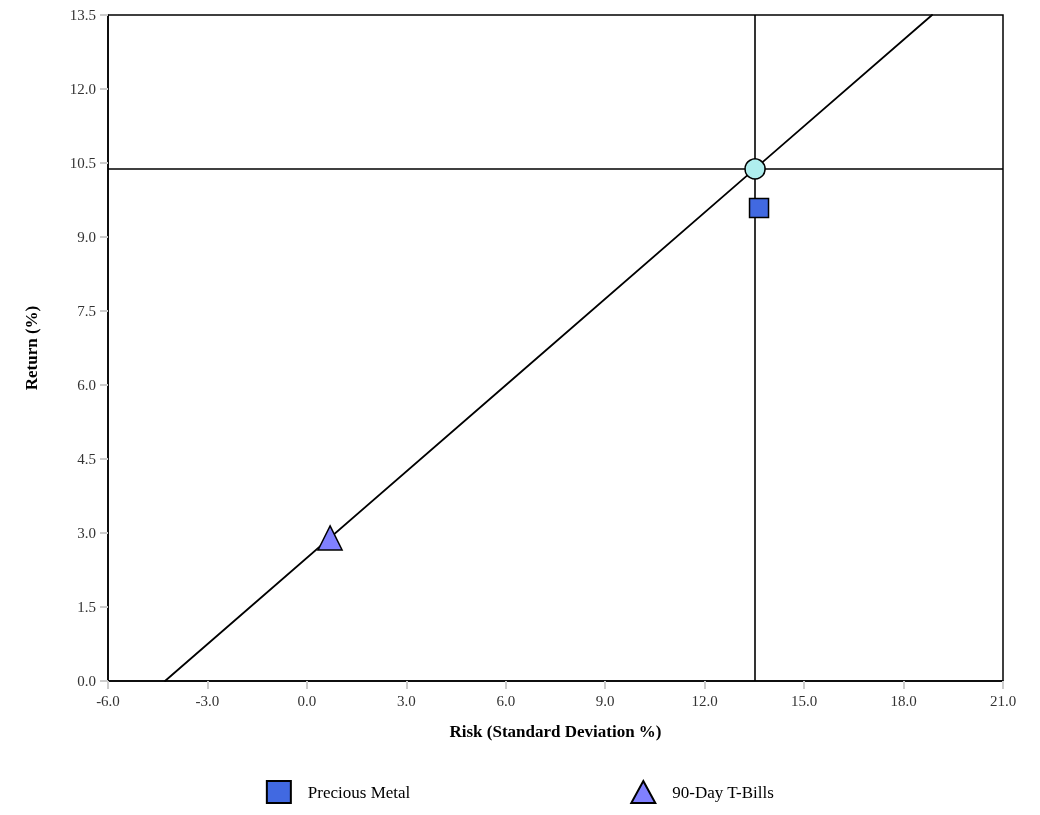 The width and height of the screenshot is (1040, 815). I want to click on x-tick-label: 12.0, so click(704, 700).